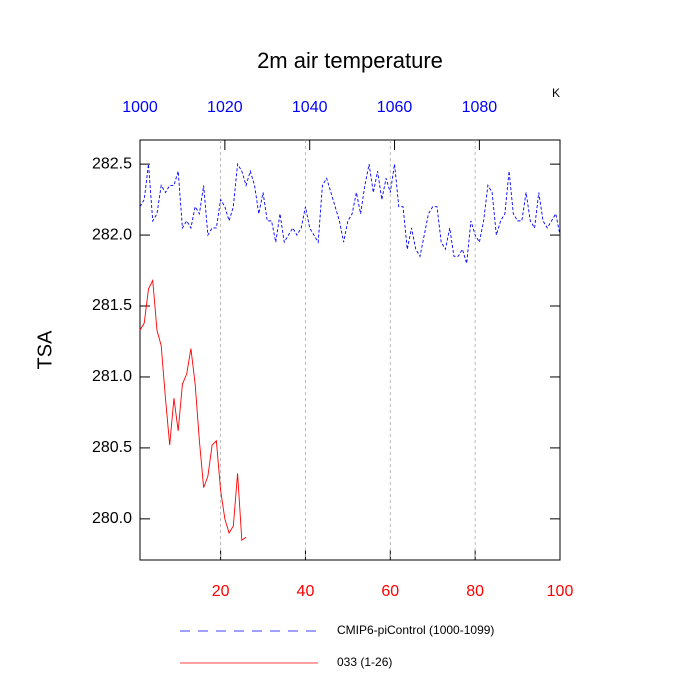  Describe the element at coordinates (221, 591) in the screenshot. I see `x-tick-label: 20` at that location.